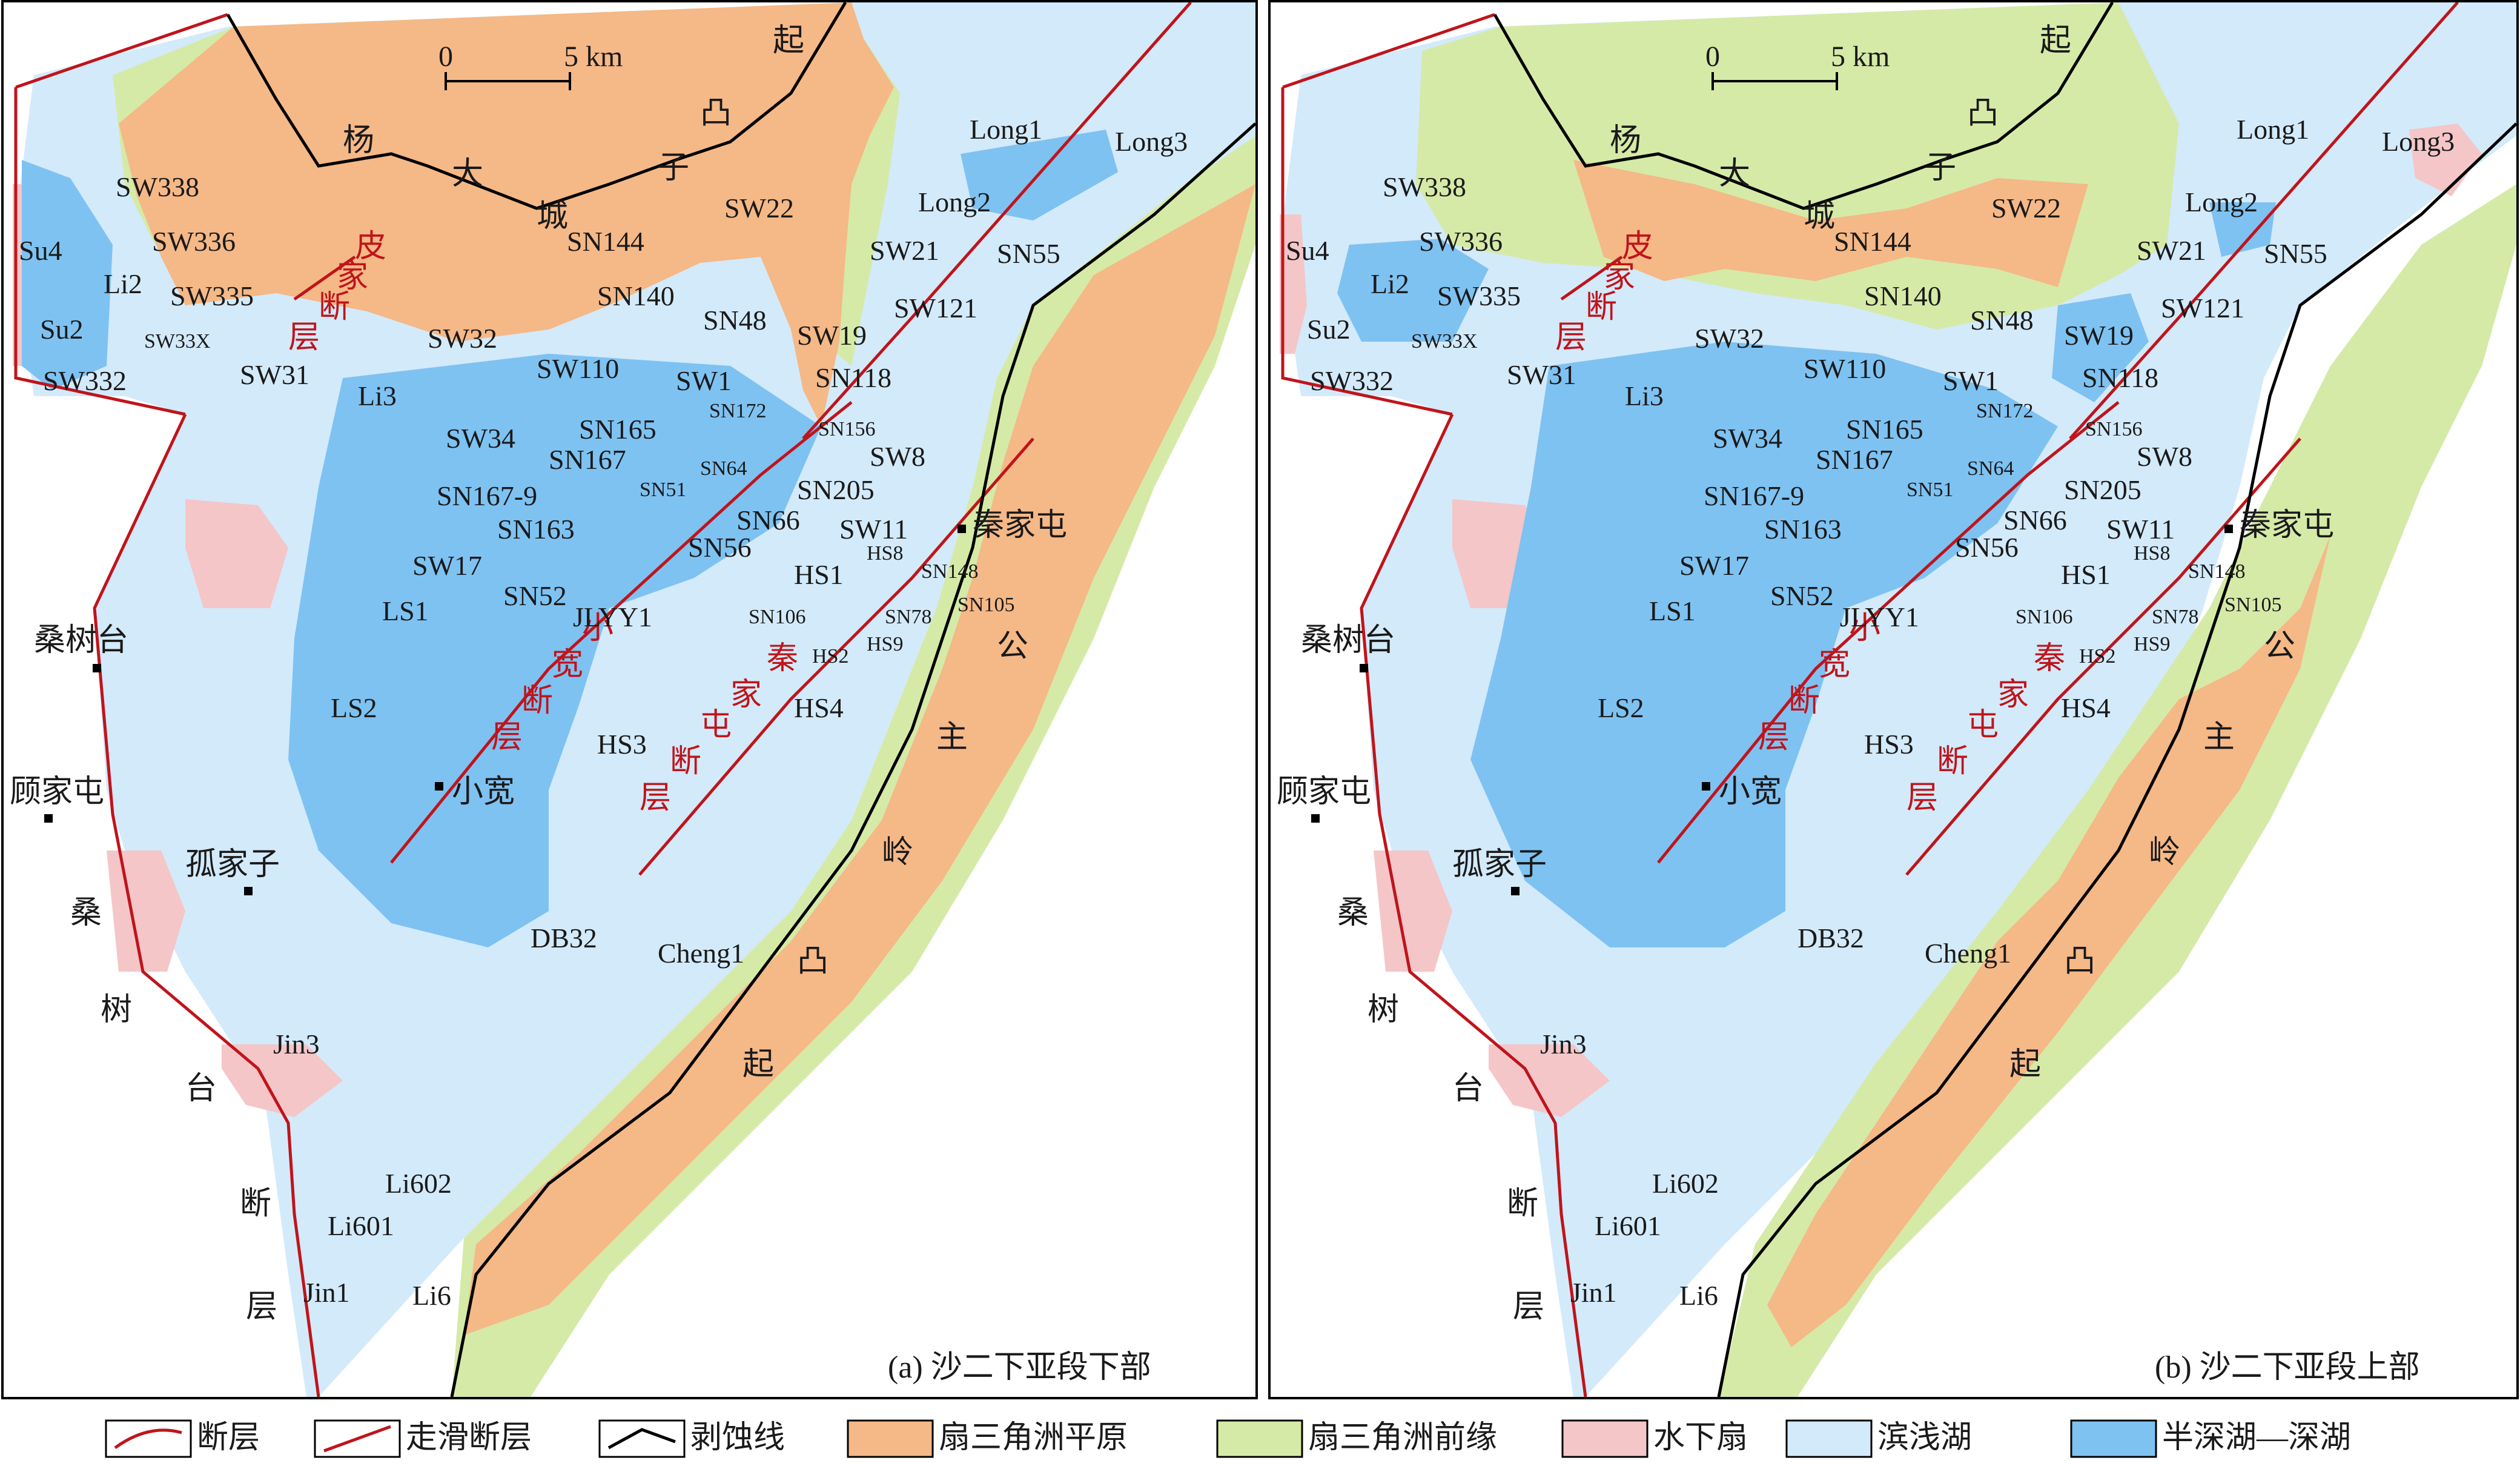  What do you see at coordinates (1712, 57) in the screenshot?
I see `scale-zero: 0` at bounding box center [1712, 57].